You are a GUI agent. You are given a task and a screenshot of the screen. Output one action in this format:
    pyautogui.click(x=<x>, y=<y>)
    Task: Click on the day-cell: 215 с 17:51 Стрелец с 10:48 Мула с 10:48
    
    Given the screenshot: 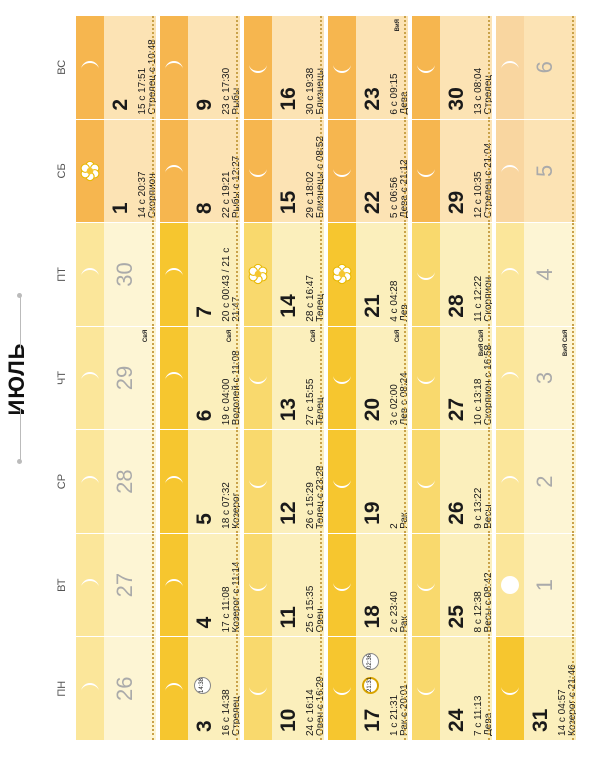 What is the action you would take?
    pyautogui.click(x=116, y=67)
    